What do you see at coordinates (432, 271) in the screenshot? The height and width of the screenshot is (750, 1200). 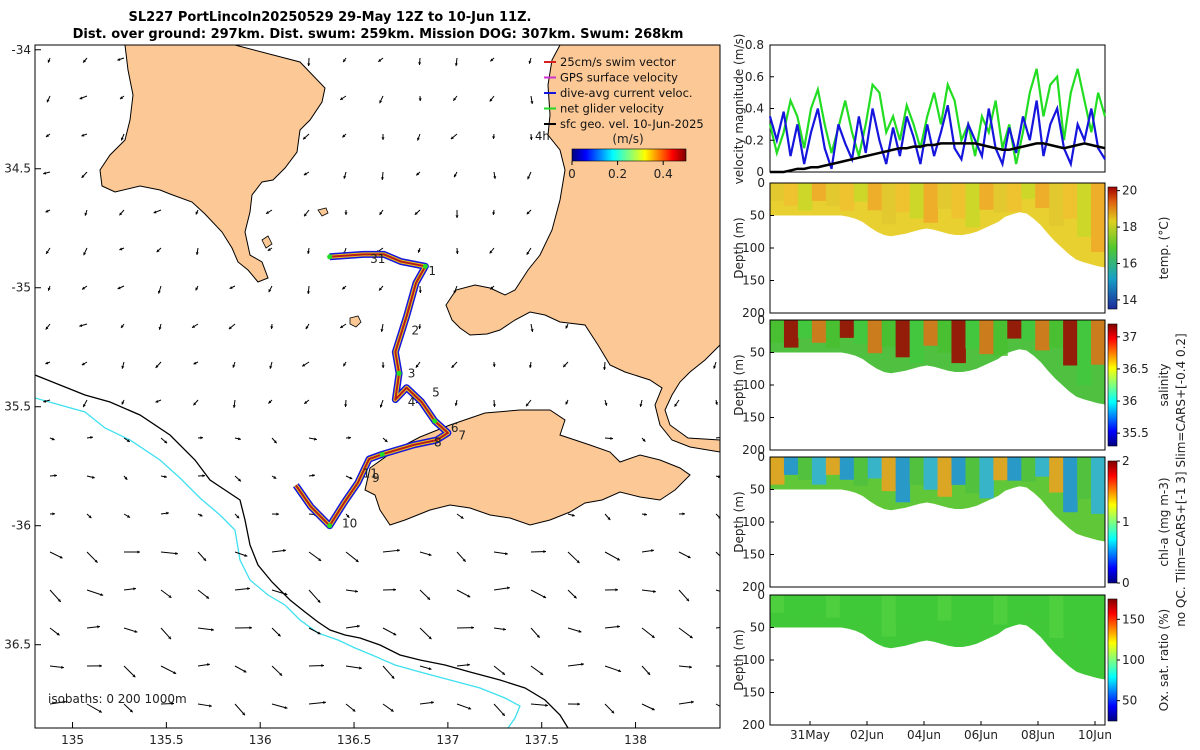 I see `track-day-label: 1` at bounding box center [432, 271].